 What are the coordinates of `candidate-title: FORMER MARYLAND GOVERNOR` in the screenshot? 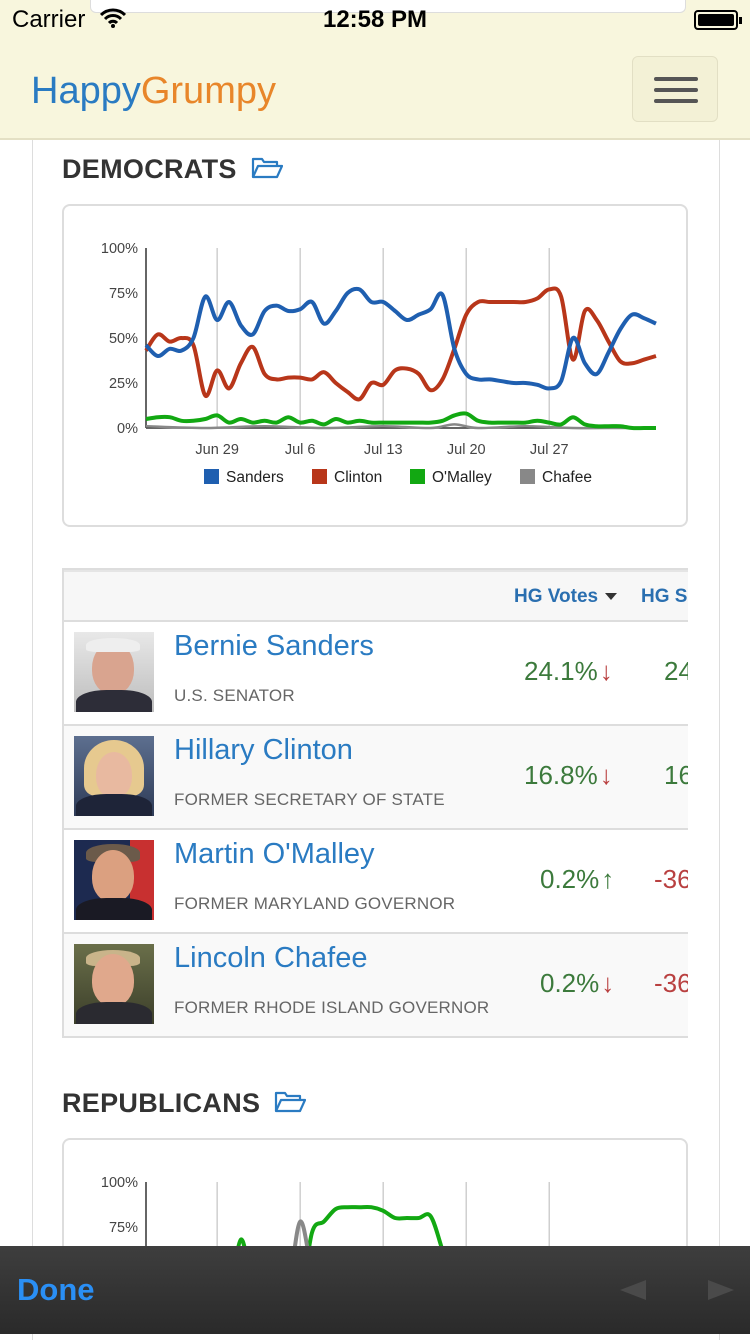 It's located at (315, 903).